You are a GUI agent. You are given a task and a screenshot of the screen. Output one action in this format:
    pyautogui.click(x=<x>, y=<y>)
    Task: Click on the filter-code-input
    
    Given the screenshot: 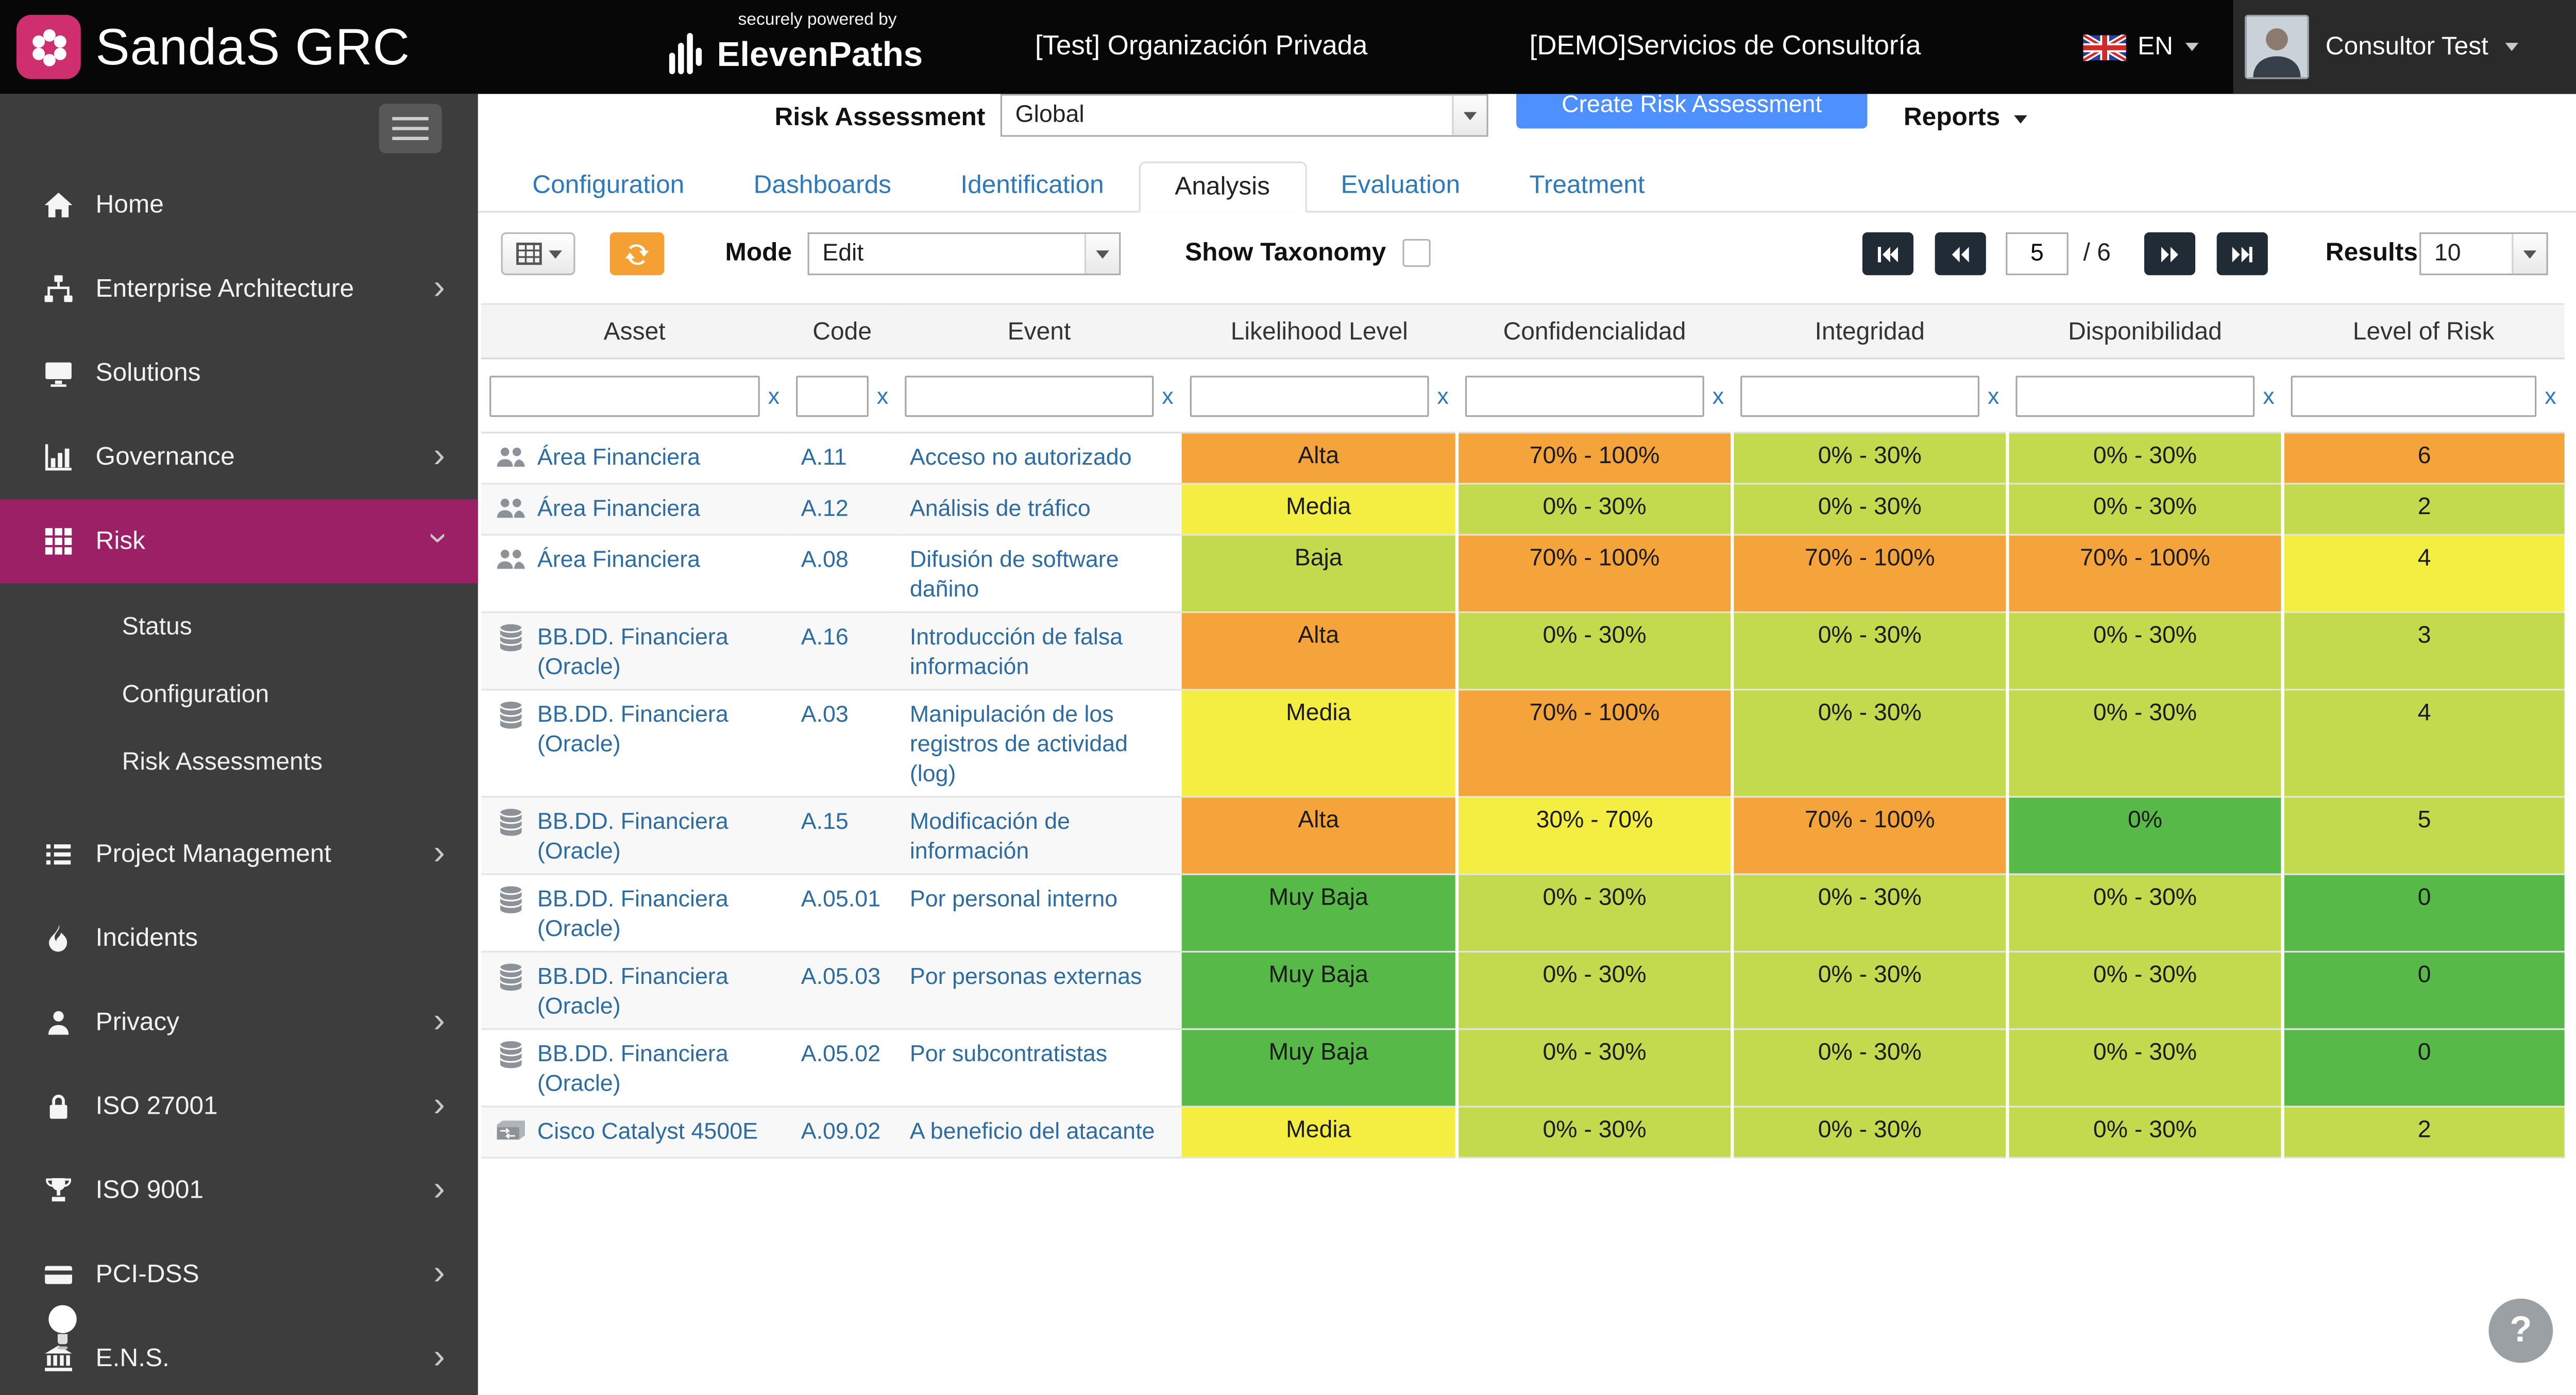 What is the action you would take?
    pyautogui.click(x=832, y=395)
    